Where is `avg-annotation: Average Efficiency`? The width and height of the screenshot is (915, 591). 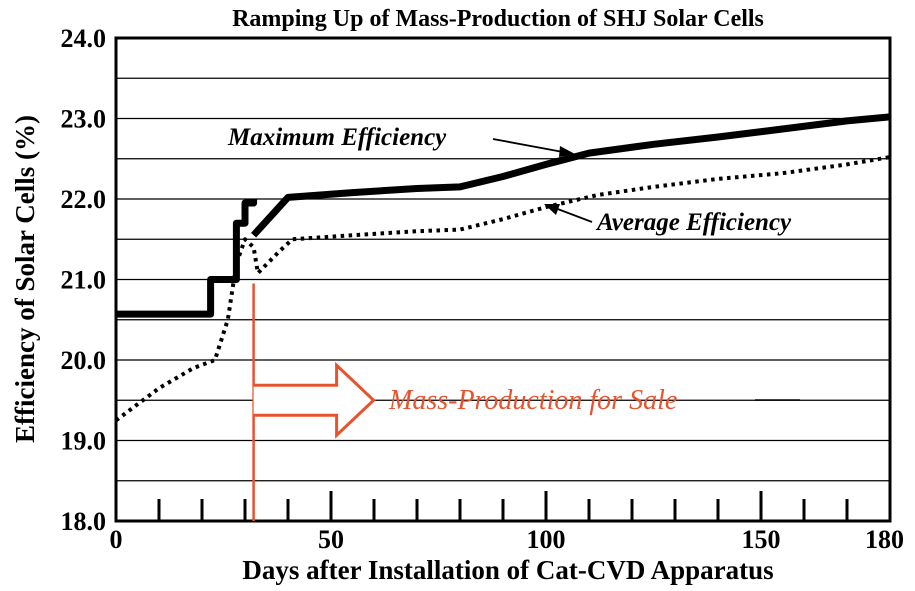
avg-annotation: Average Efficiency is located at coordinates (668, 220).